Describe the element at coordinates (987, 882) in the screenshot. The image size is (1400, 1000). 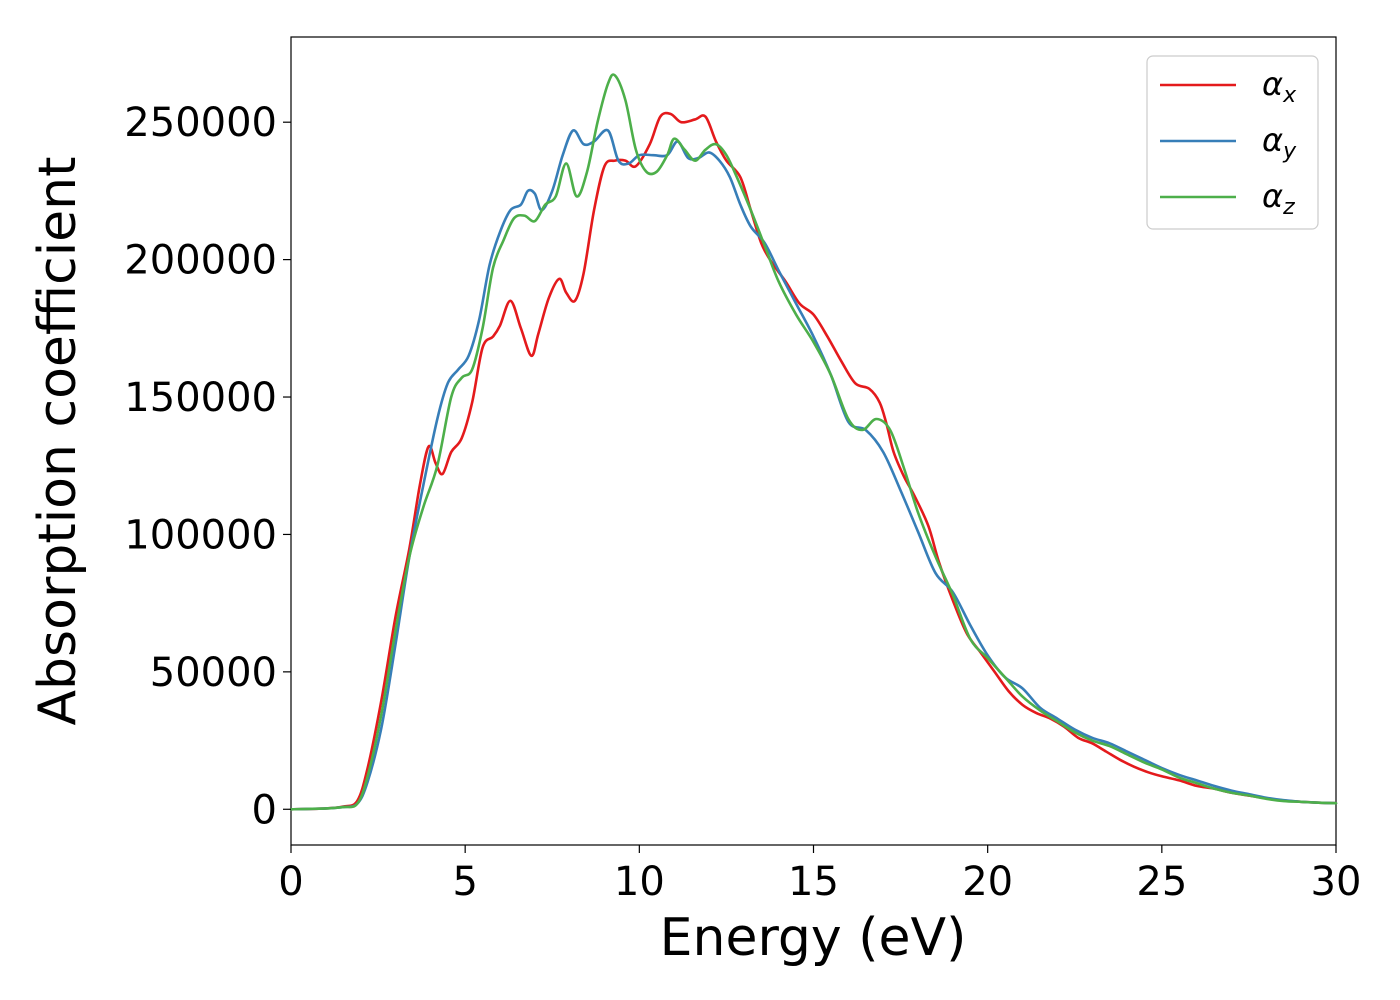
I see `x-tick-label: 20` at that location.